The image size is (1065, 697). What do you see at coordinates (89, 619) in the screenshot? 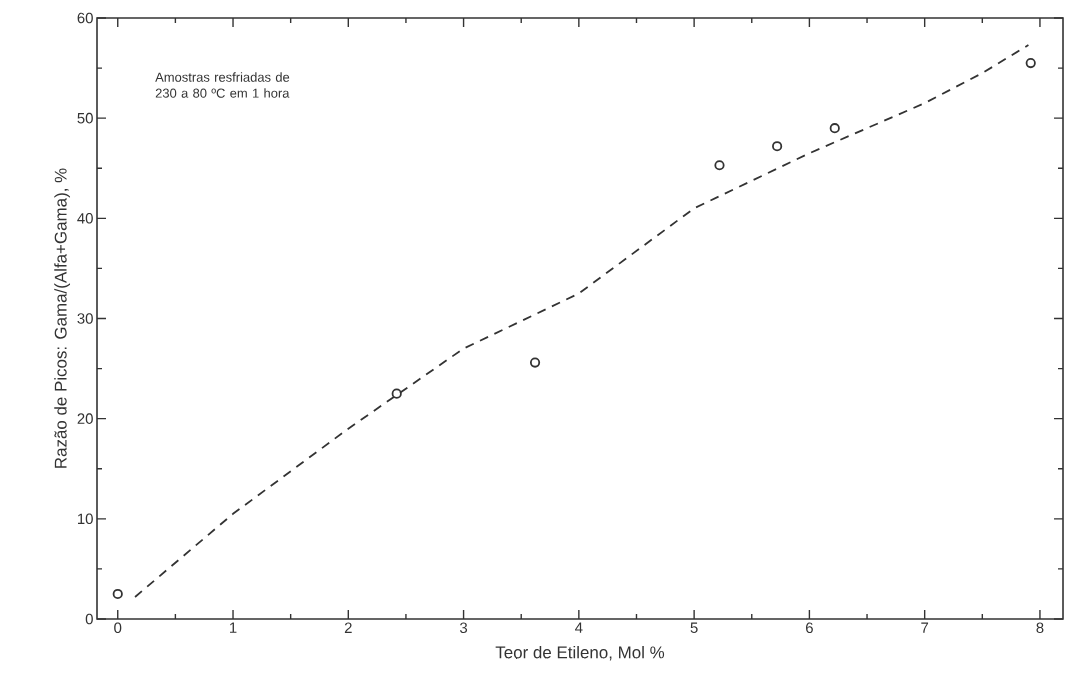
I see `y-tick-label: 0` at bounding box center [89, 619].